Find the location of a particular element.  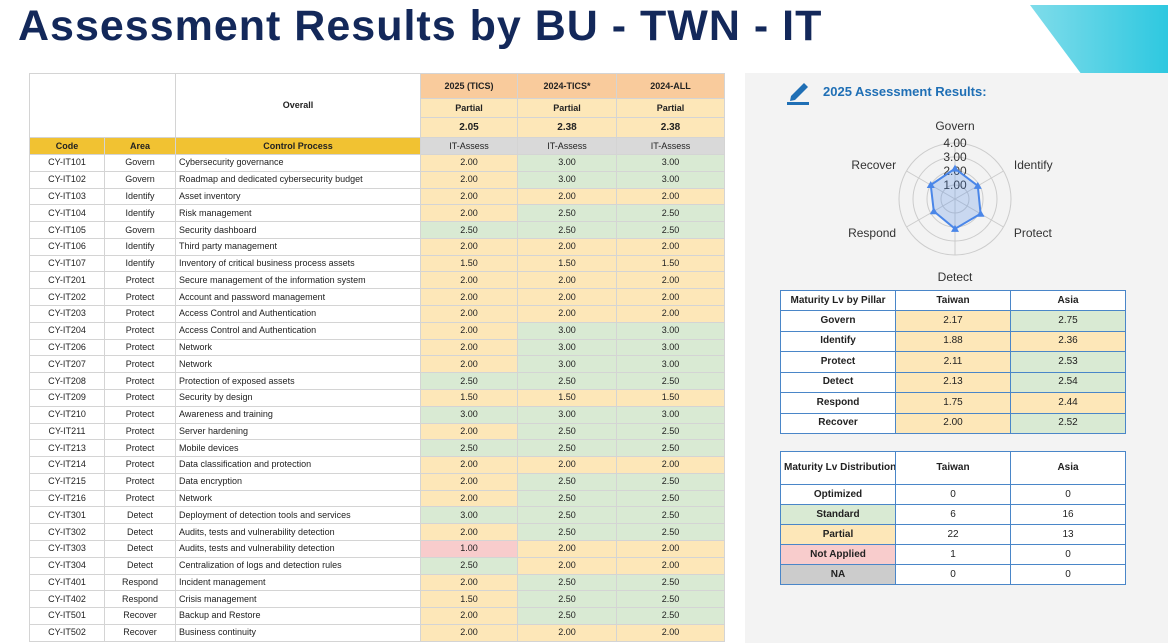

score-cell: 2.52 is located at coordinates (1068, 423).